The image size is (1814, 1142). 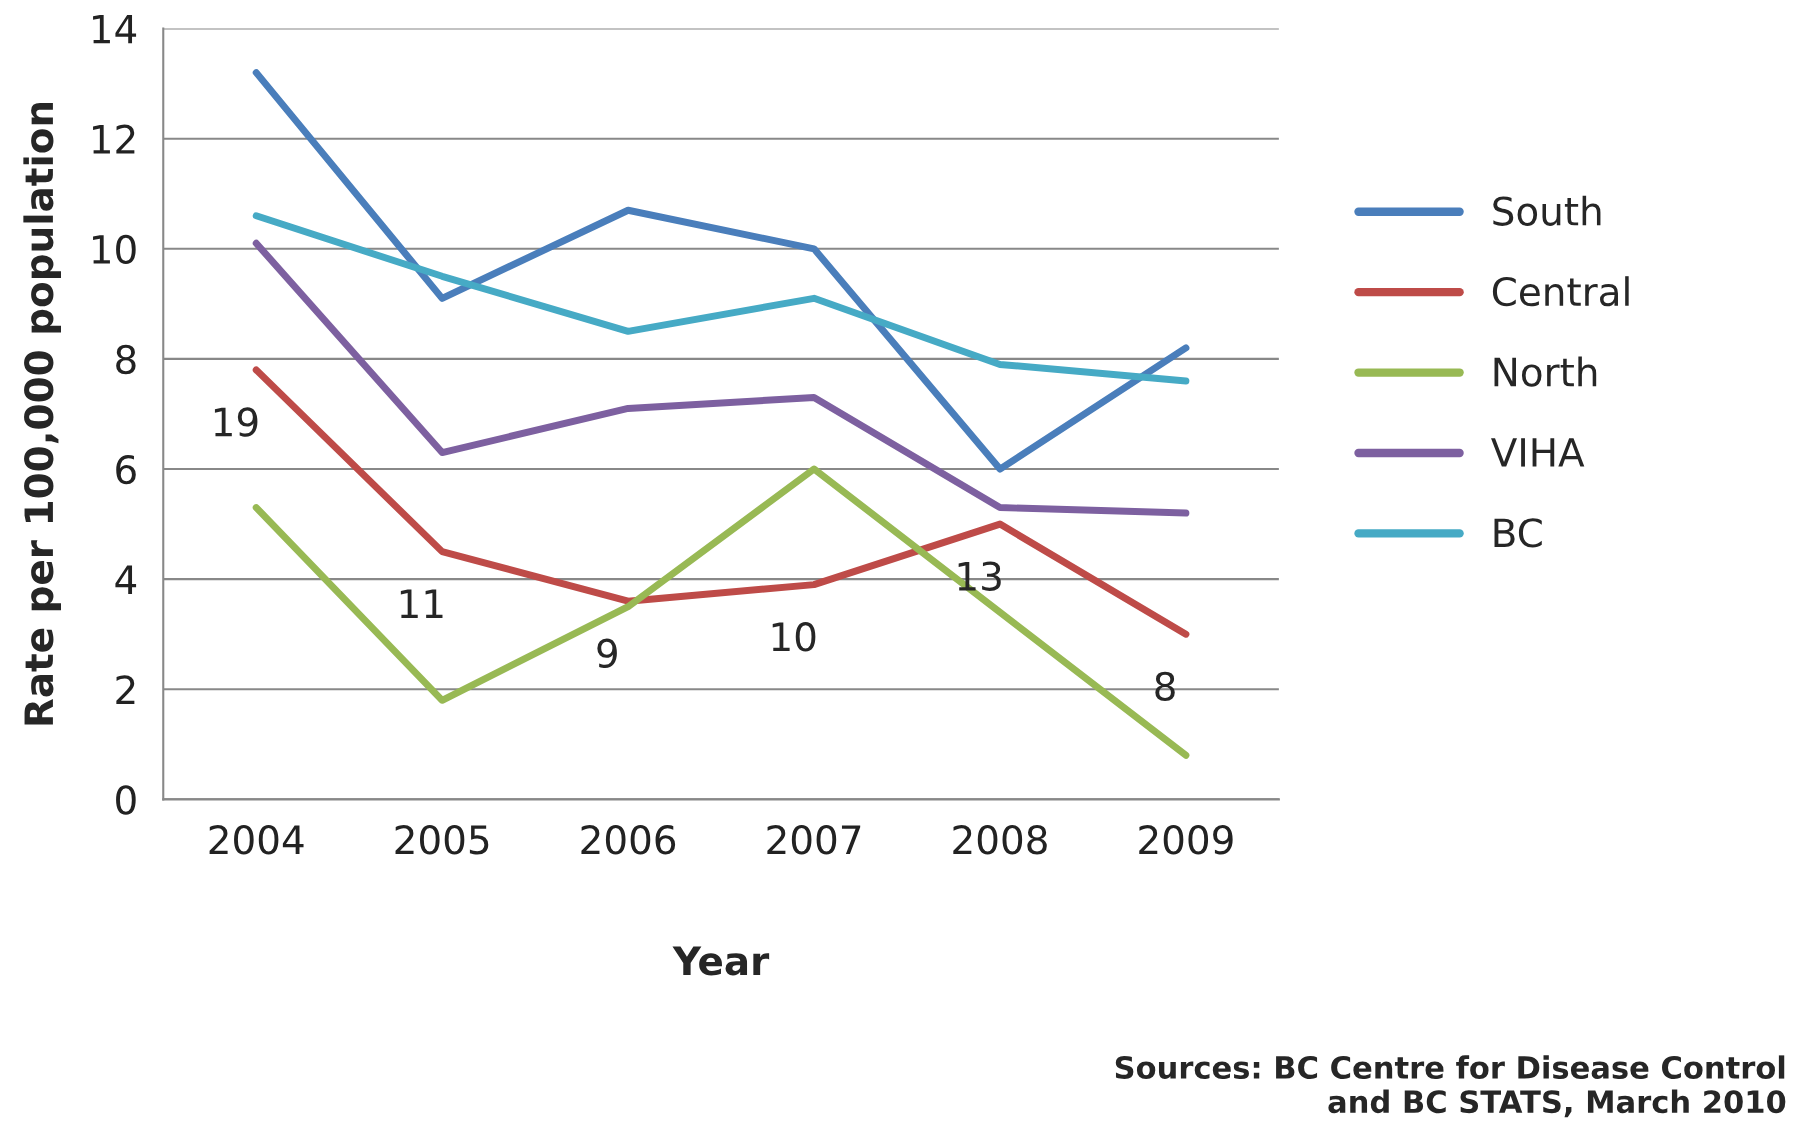 I want to click on legend-label: BC, so click(x=1518, y=533).